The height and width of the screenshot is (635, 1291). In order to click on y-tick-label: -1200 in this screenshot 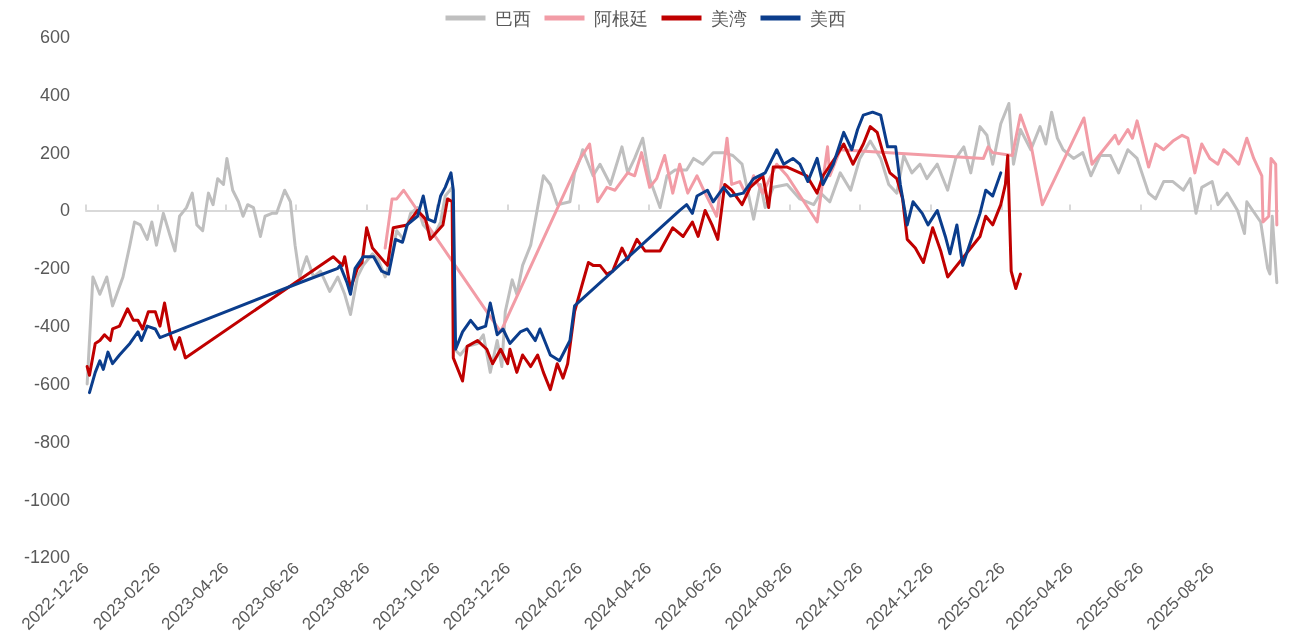, I will do `click(46, 557)`.